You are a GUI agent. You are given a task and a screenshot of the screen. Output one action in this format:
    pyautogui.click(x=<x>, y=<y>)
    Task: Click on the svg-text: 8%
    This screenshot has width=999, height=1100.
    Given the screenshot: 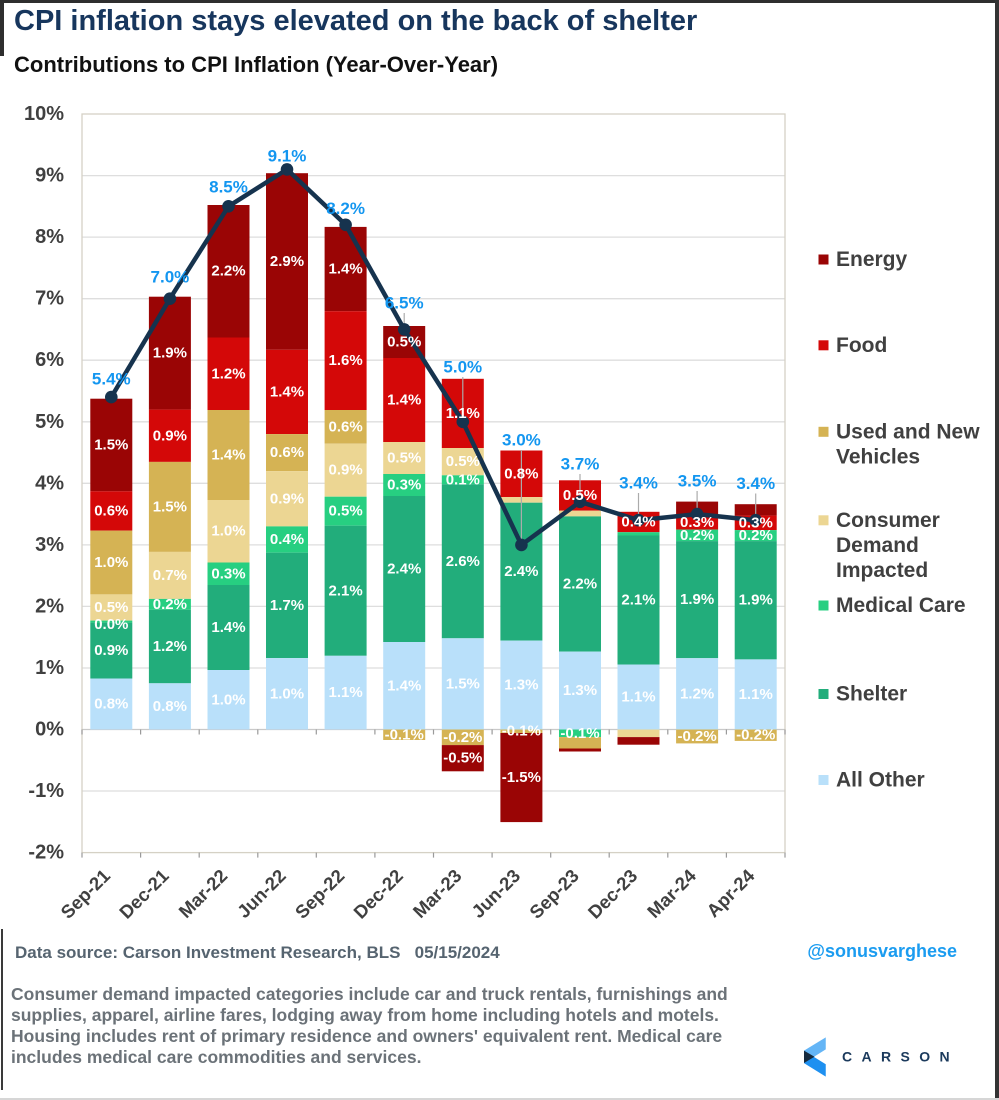 What is the action you would take?
    pyautogui.click(x=49, y=237)
    